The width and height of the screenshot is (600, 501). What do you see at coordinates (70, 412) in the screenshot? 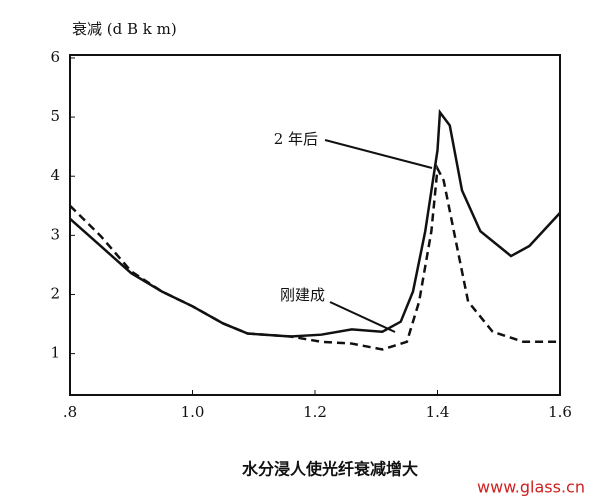
I see `x-tick-label: .8` at bounding box center [70, 412].